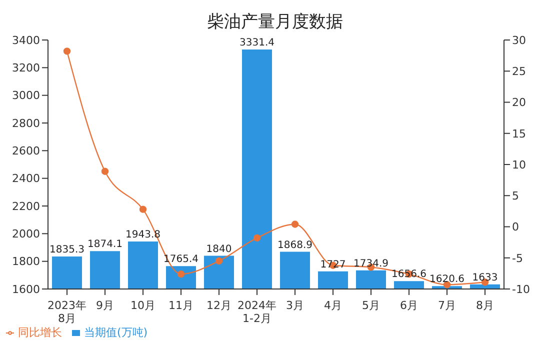 The height and width of the screenshot is (350, 550). Describe the element at coordinates (371, 305) in the screenshot. I see `x-tick-label: 5月` at that location.